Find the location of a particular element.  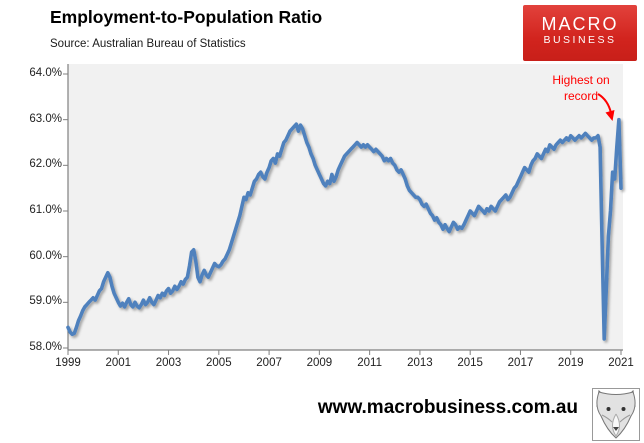

y-tick-label: 63.0% is located at coordinates (45, 118).